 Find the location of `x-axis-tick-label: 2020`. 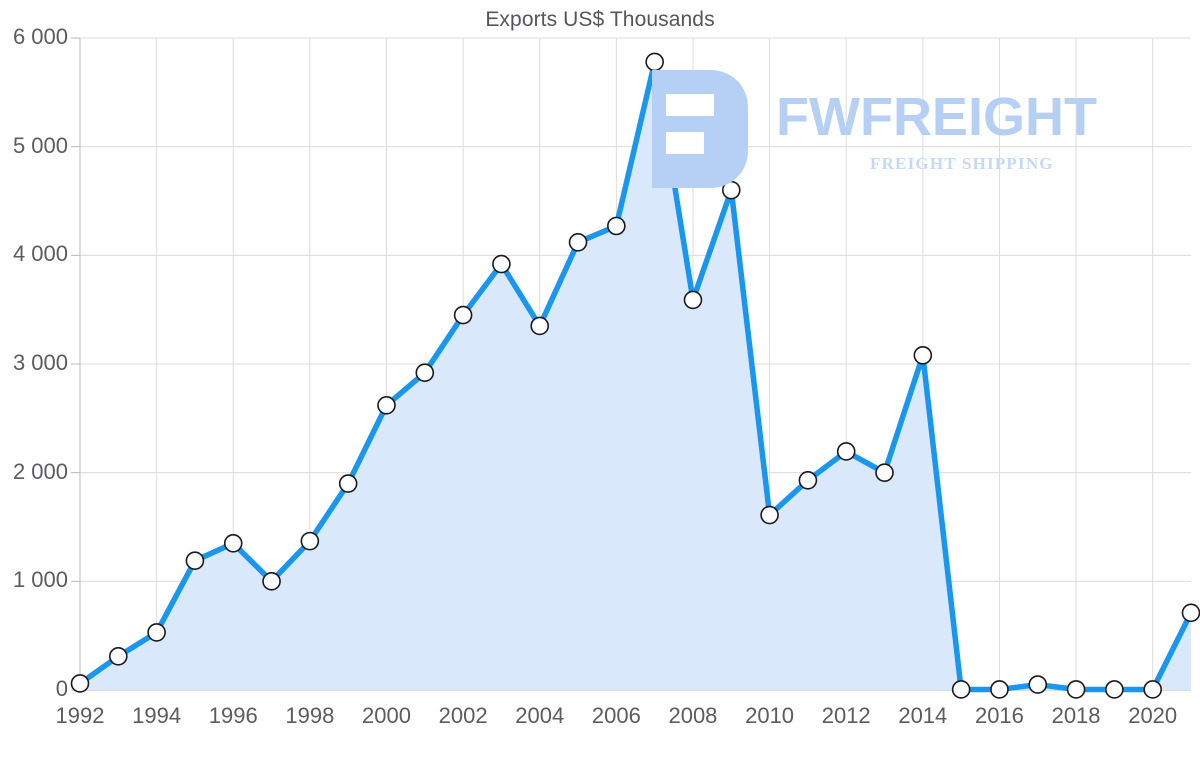

x-axis-tick-label: 2020 is located at coordinates (1153, 715).